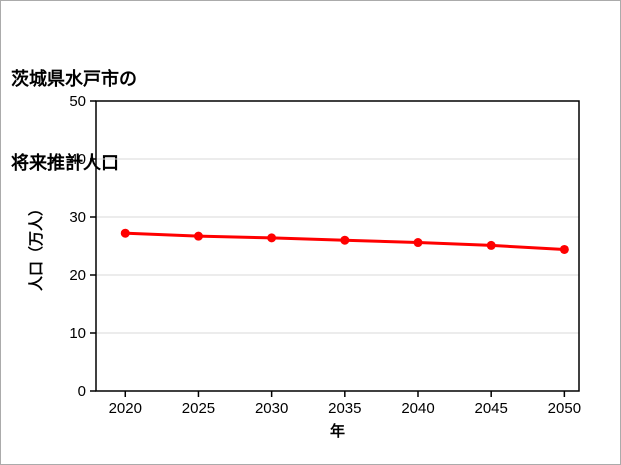 The width and height of the screenshot is (621, 465). I want to click on x-tick-label: 2030, so click(271, 408).